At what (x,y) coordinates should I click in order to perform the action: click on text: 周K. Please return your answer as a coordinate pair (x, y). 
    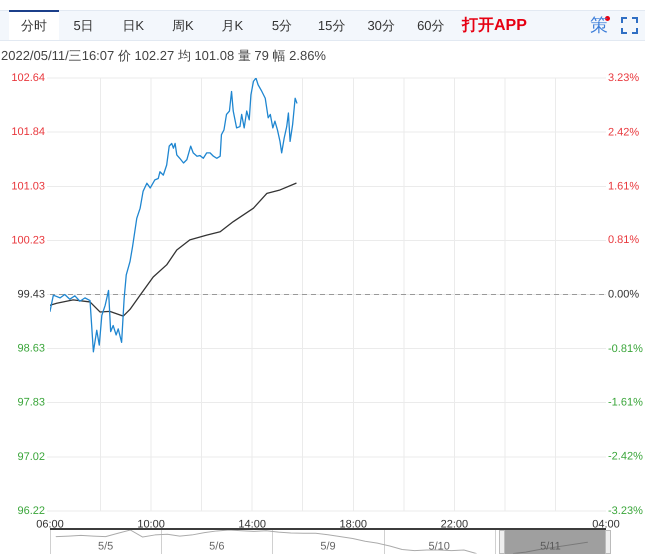
    Looking at the image, I should click on (182, 26).